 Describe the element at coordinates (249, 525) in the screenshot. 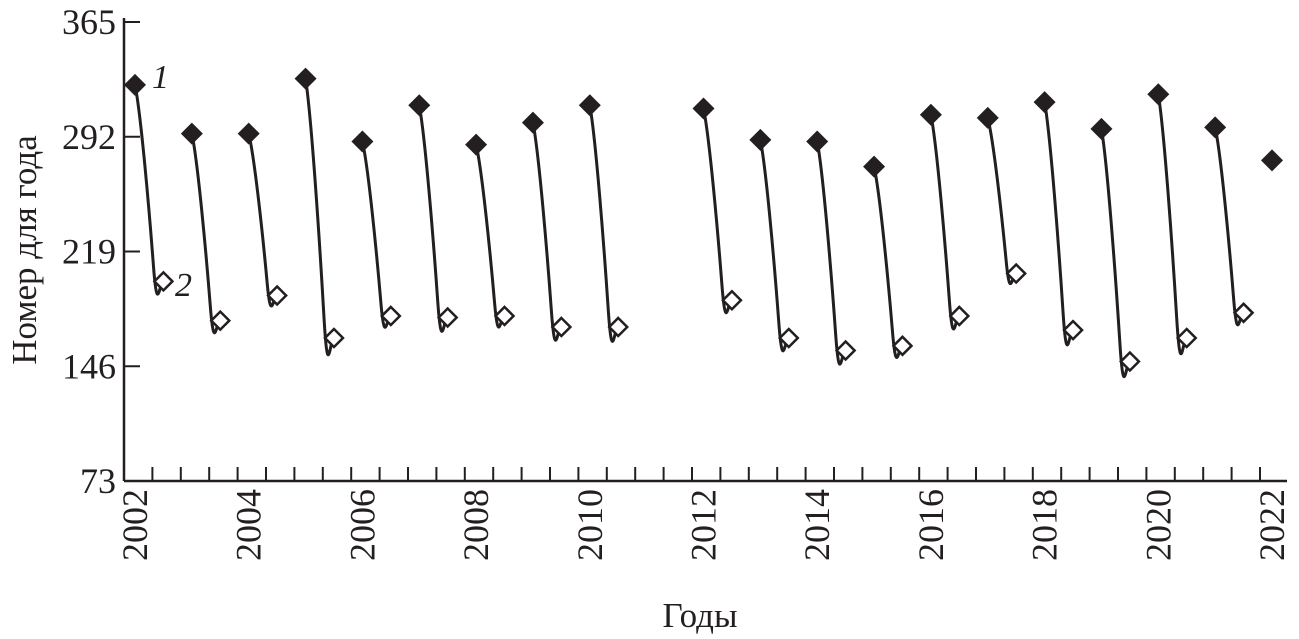

I see `x-tick-label: 2004` at that location.